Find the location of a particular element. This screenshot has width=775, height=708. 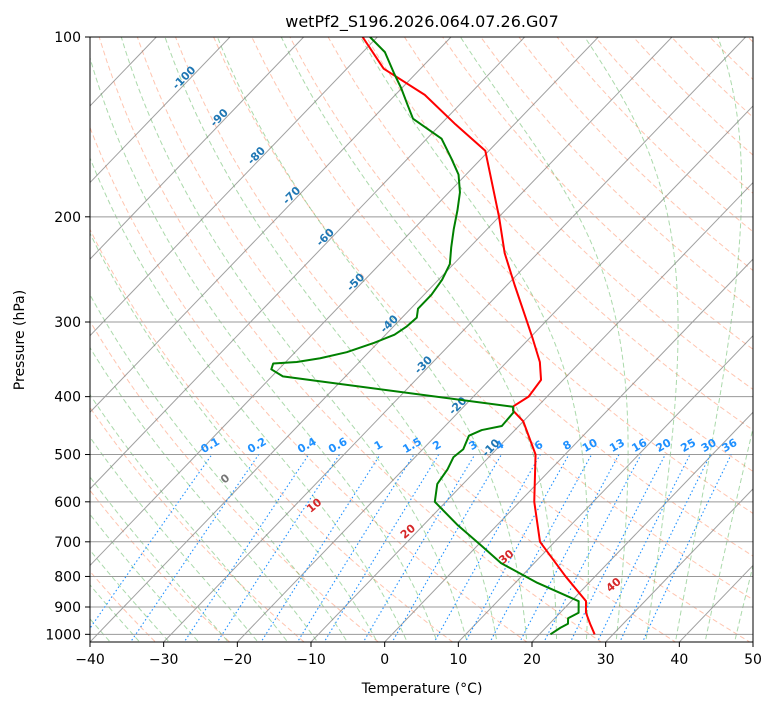

dry-adiabat is located at coordinates (123, 606).